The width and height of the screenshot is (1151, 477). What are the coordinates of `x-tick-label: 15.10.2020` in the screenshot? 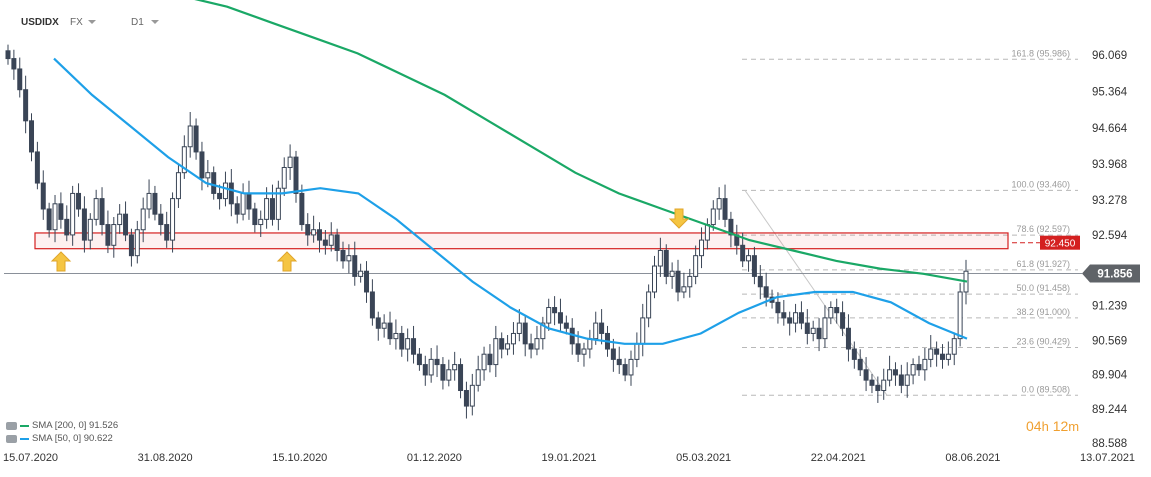 It's located at (299, 458).